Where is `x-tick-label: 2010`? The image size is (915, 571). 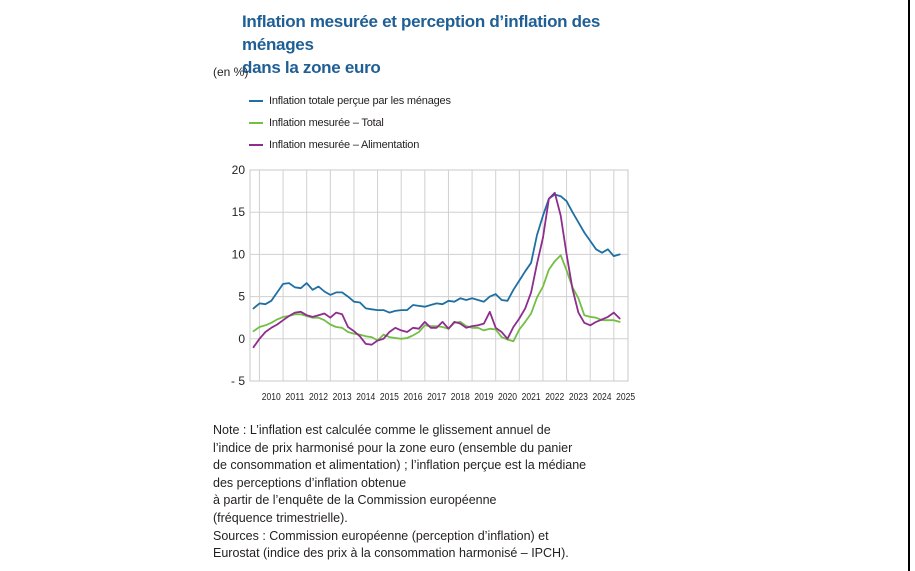 x-tick-label: 2010 is located at coordinates (271, 397).